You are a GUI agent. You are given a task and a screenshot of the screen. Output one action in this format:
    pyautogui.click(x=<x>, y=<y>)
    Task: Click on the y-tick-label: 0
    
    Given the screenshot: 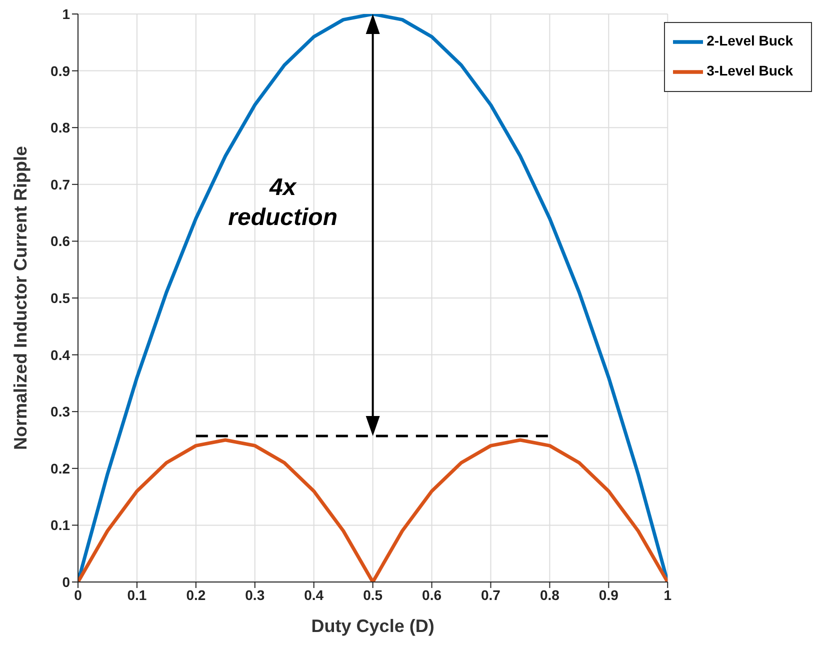 What is the action you would take?
    pyautogui.click(x=66, y=582)
    